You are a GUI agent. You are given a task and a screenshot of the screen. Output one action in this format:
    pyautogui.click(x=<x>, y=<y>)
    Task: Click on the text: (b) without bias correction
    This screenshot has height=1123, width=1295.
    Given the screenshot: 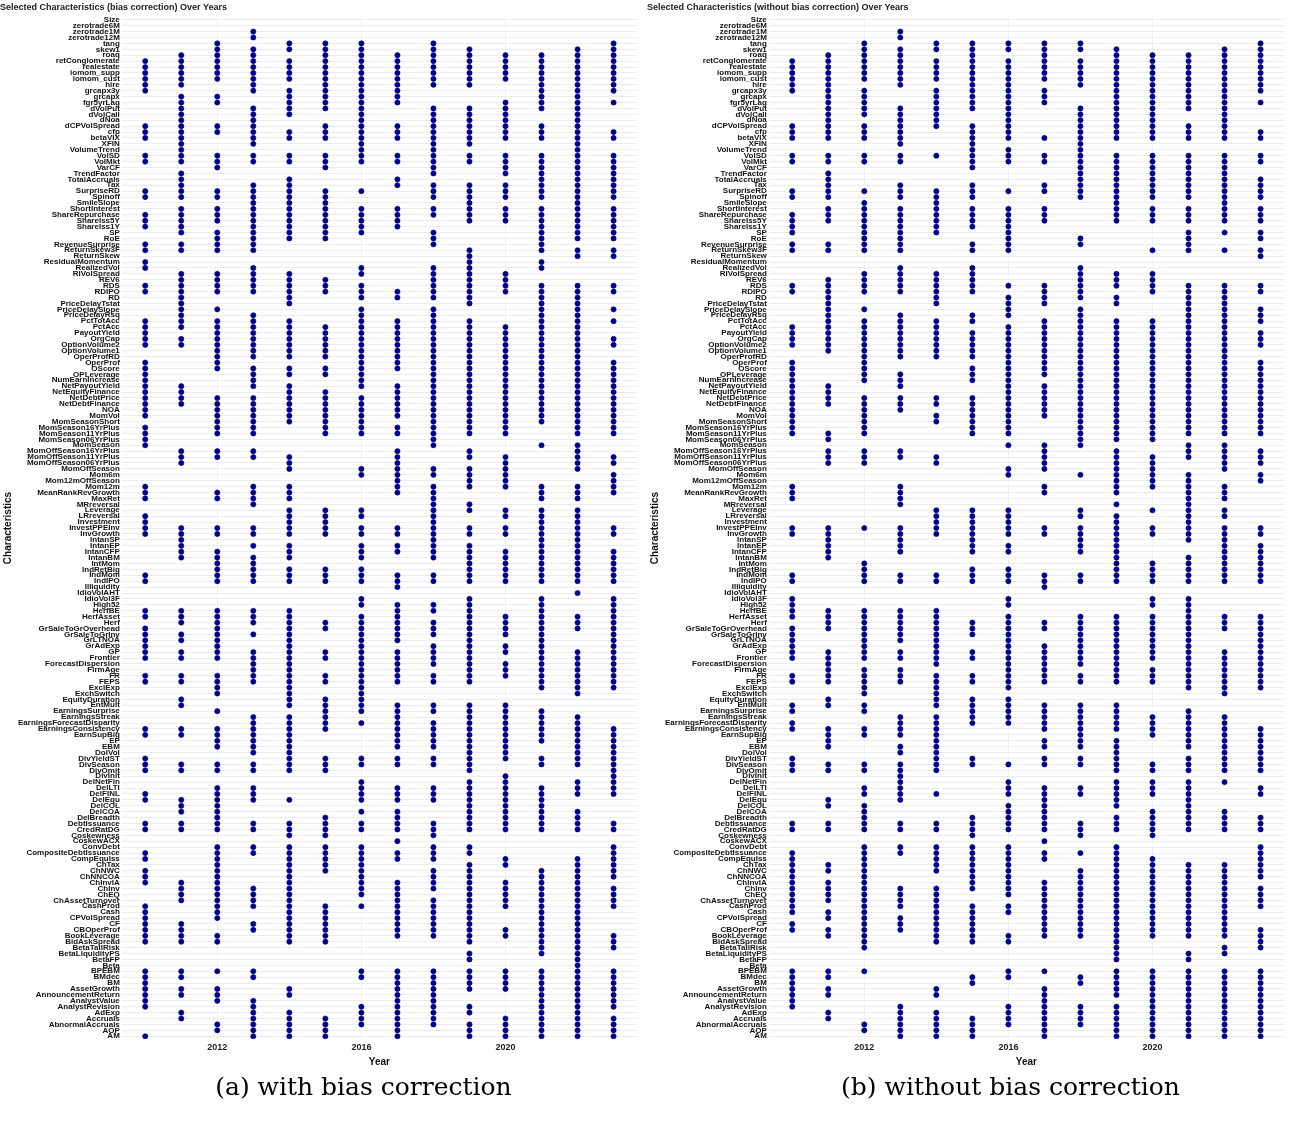 What is the action you would take?
    pyautogui.click(x=1010, y=1086)
    